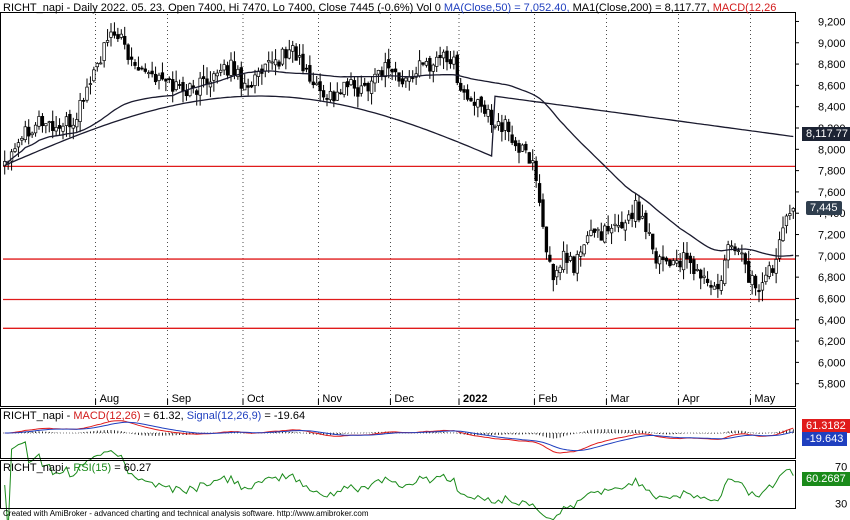 This screenshot has width=850, height=520. Describe the element at coordinates (841, 468) in the screenshot. I see `rsi-tick-label: 70` at that location.